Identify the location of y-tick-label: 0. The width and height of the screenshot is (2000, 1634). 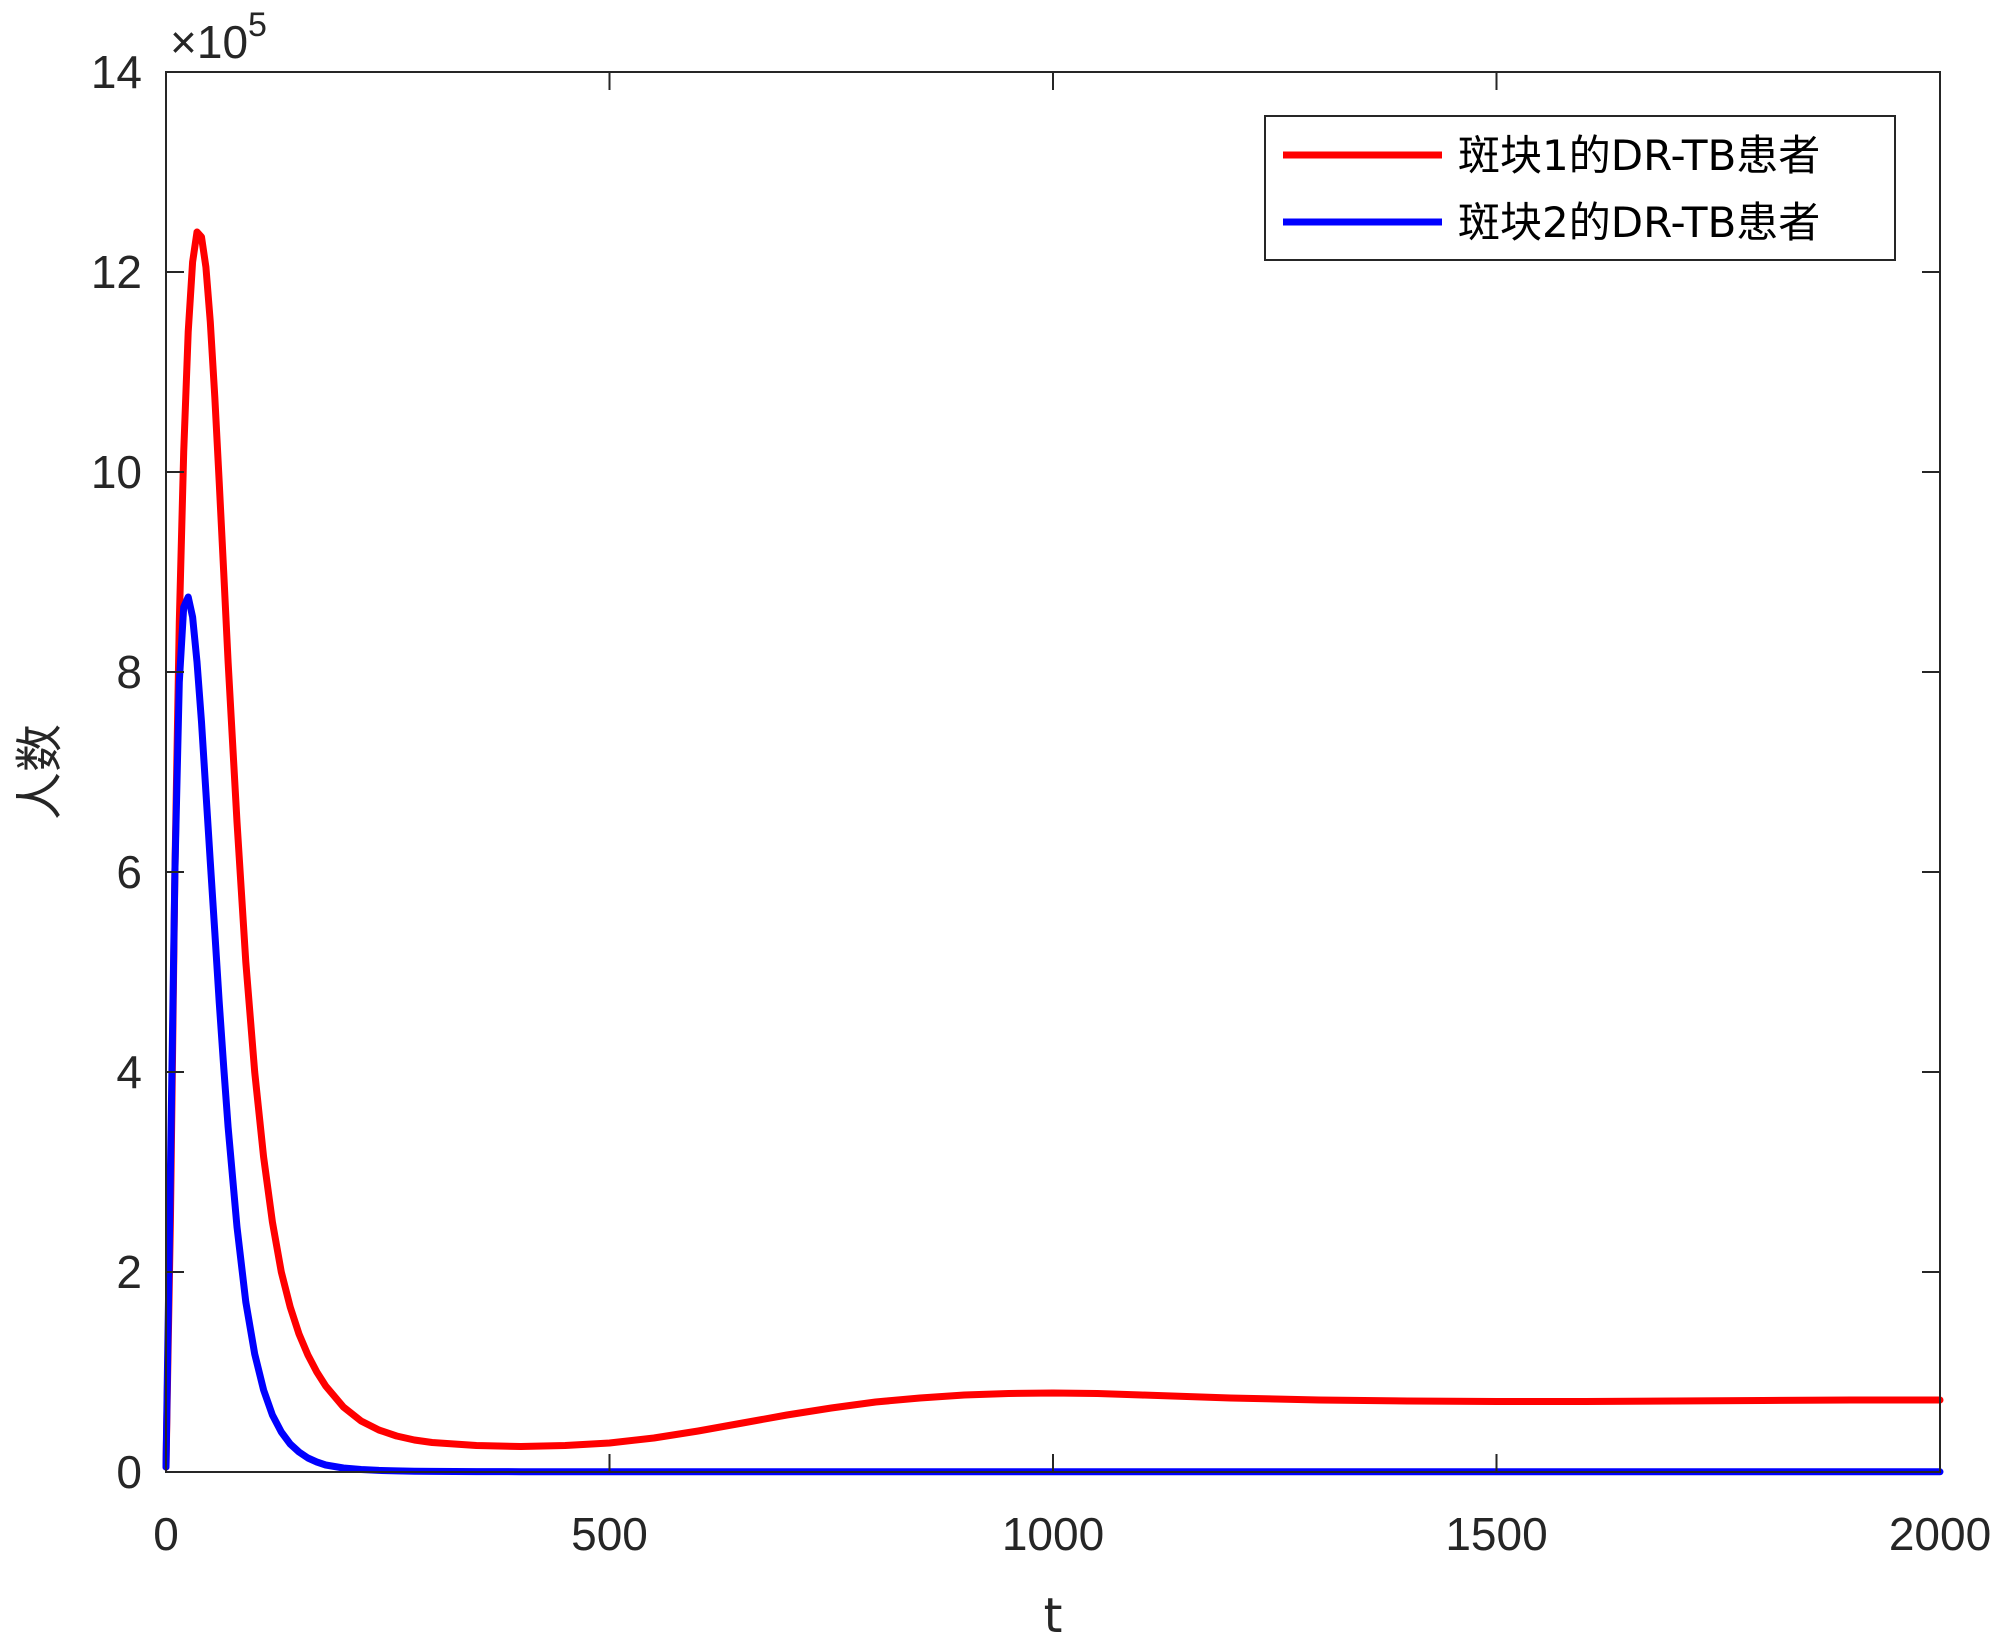
(129, 1472).